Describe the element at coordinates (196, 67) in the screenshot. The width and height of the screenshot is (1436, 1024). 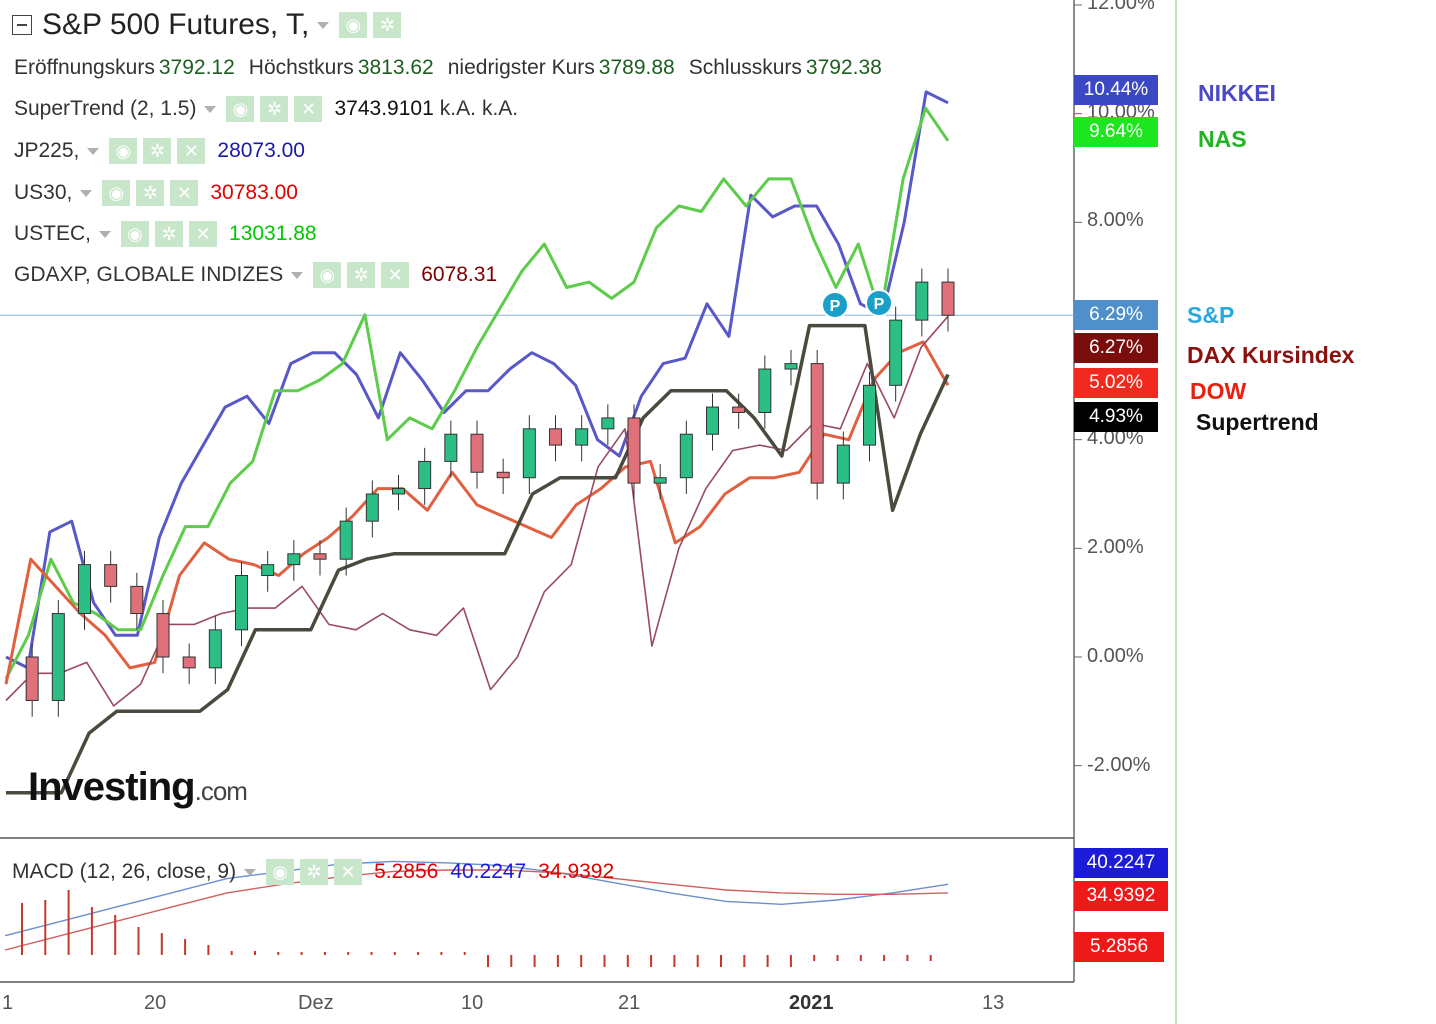
I see `ohlc-open-value: 3792.12` at that location.